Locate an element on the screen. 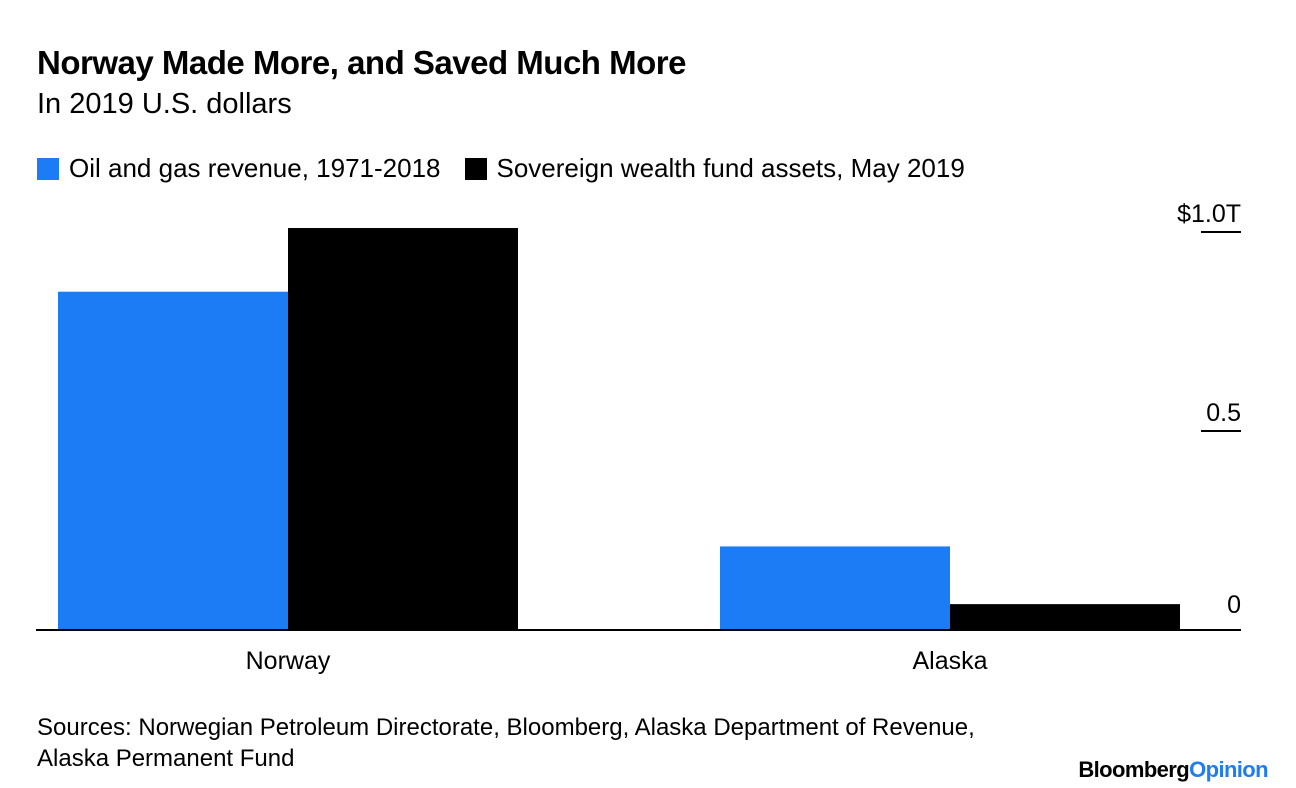  legend-swatch-fund-assets is located at coordinates (475, 168).